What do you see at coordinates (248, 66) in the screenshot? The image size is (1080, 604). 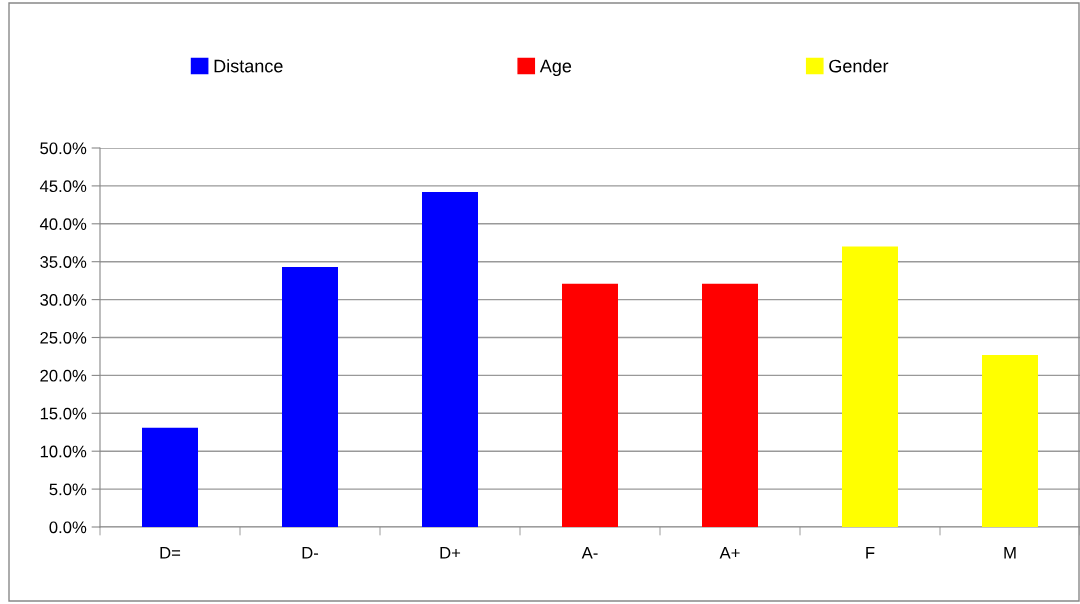 I see `legend-label: Distance` at bounding box center [248, 66].